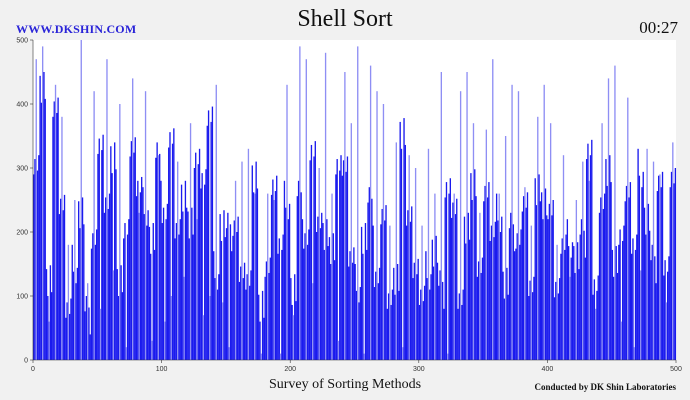  What do you see at coordinates (22, 169) in the screenshot?
I see `y-tick-label: 300` at bounding box center [22, 169].